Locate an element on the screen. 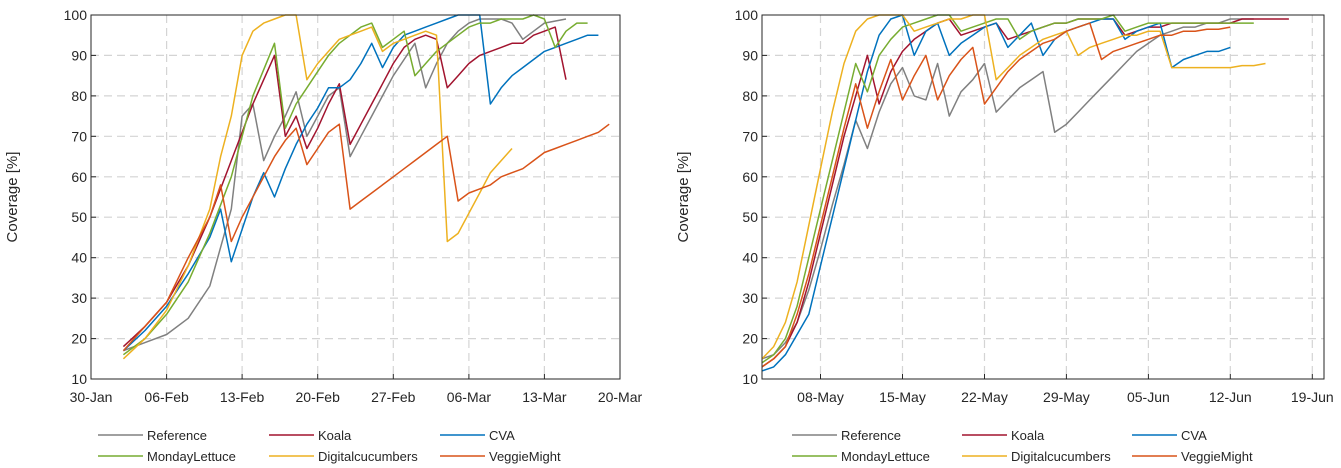  x-tick-label: 13-Feb is located at coordinates (242, 397).